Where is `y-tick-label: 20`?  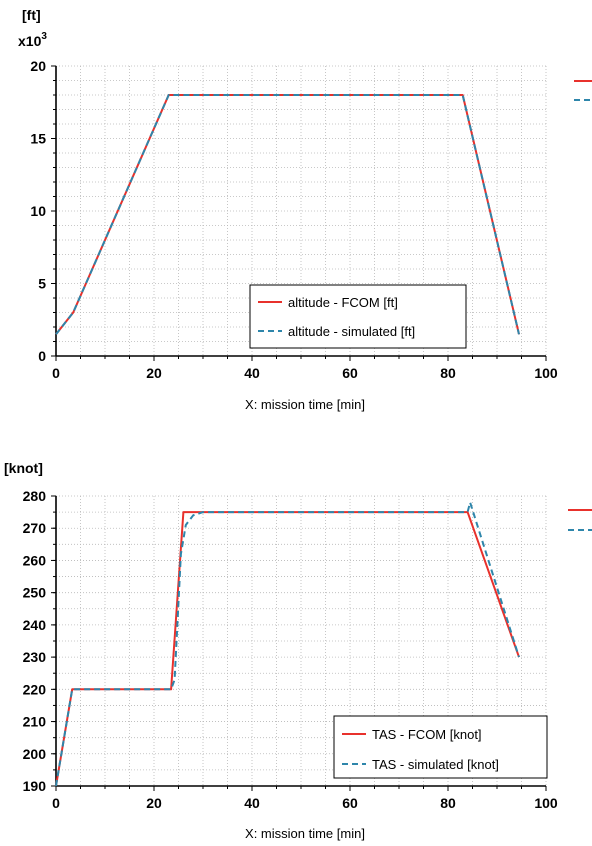 y-tick-label: 20 is located at coordinates (38, 66).